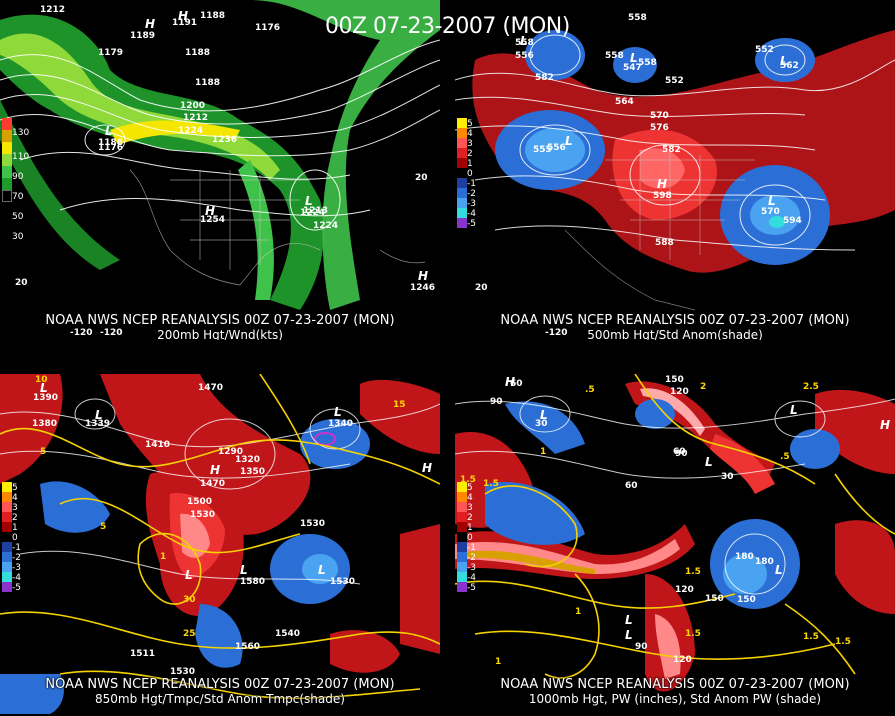 Image resolution: width=895 pixels, height=716 pixels. I want to click on legend-label: 3, so click(470, 144).